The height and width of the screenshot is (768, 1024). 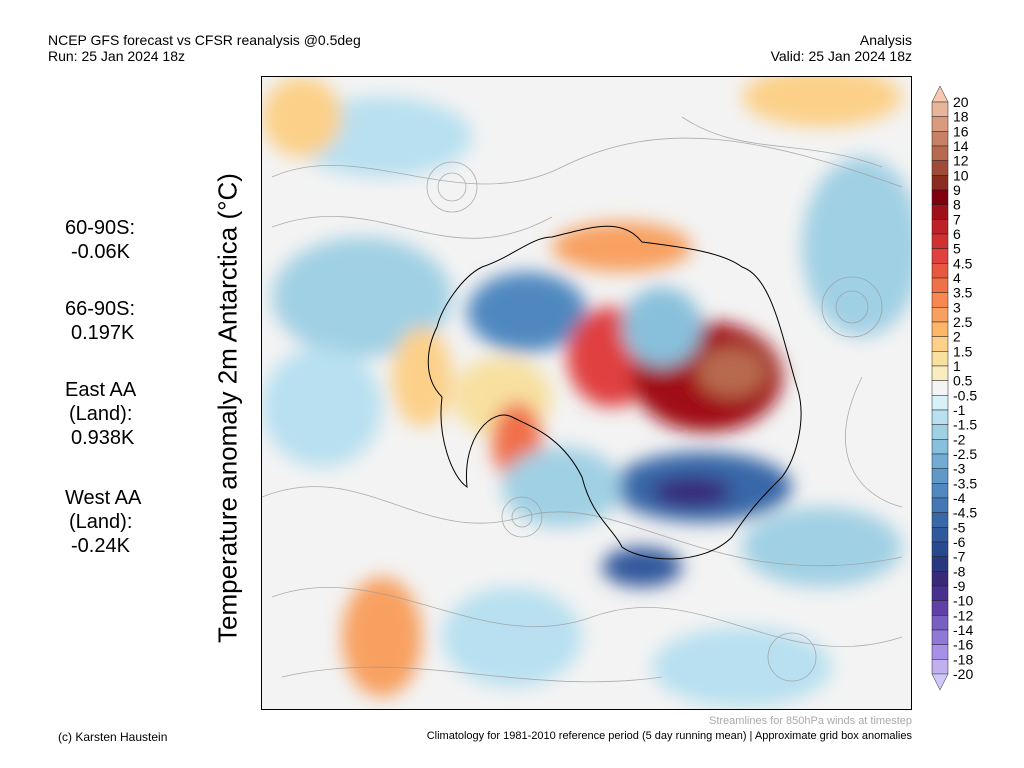 I want to click on stat-east-aa: East AA (Land): 0.938K, so click(x=100, y=414).